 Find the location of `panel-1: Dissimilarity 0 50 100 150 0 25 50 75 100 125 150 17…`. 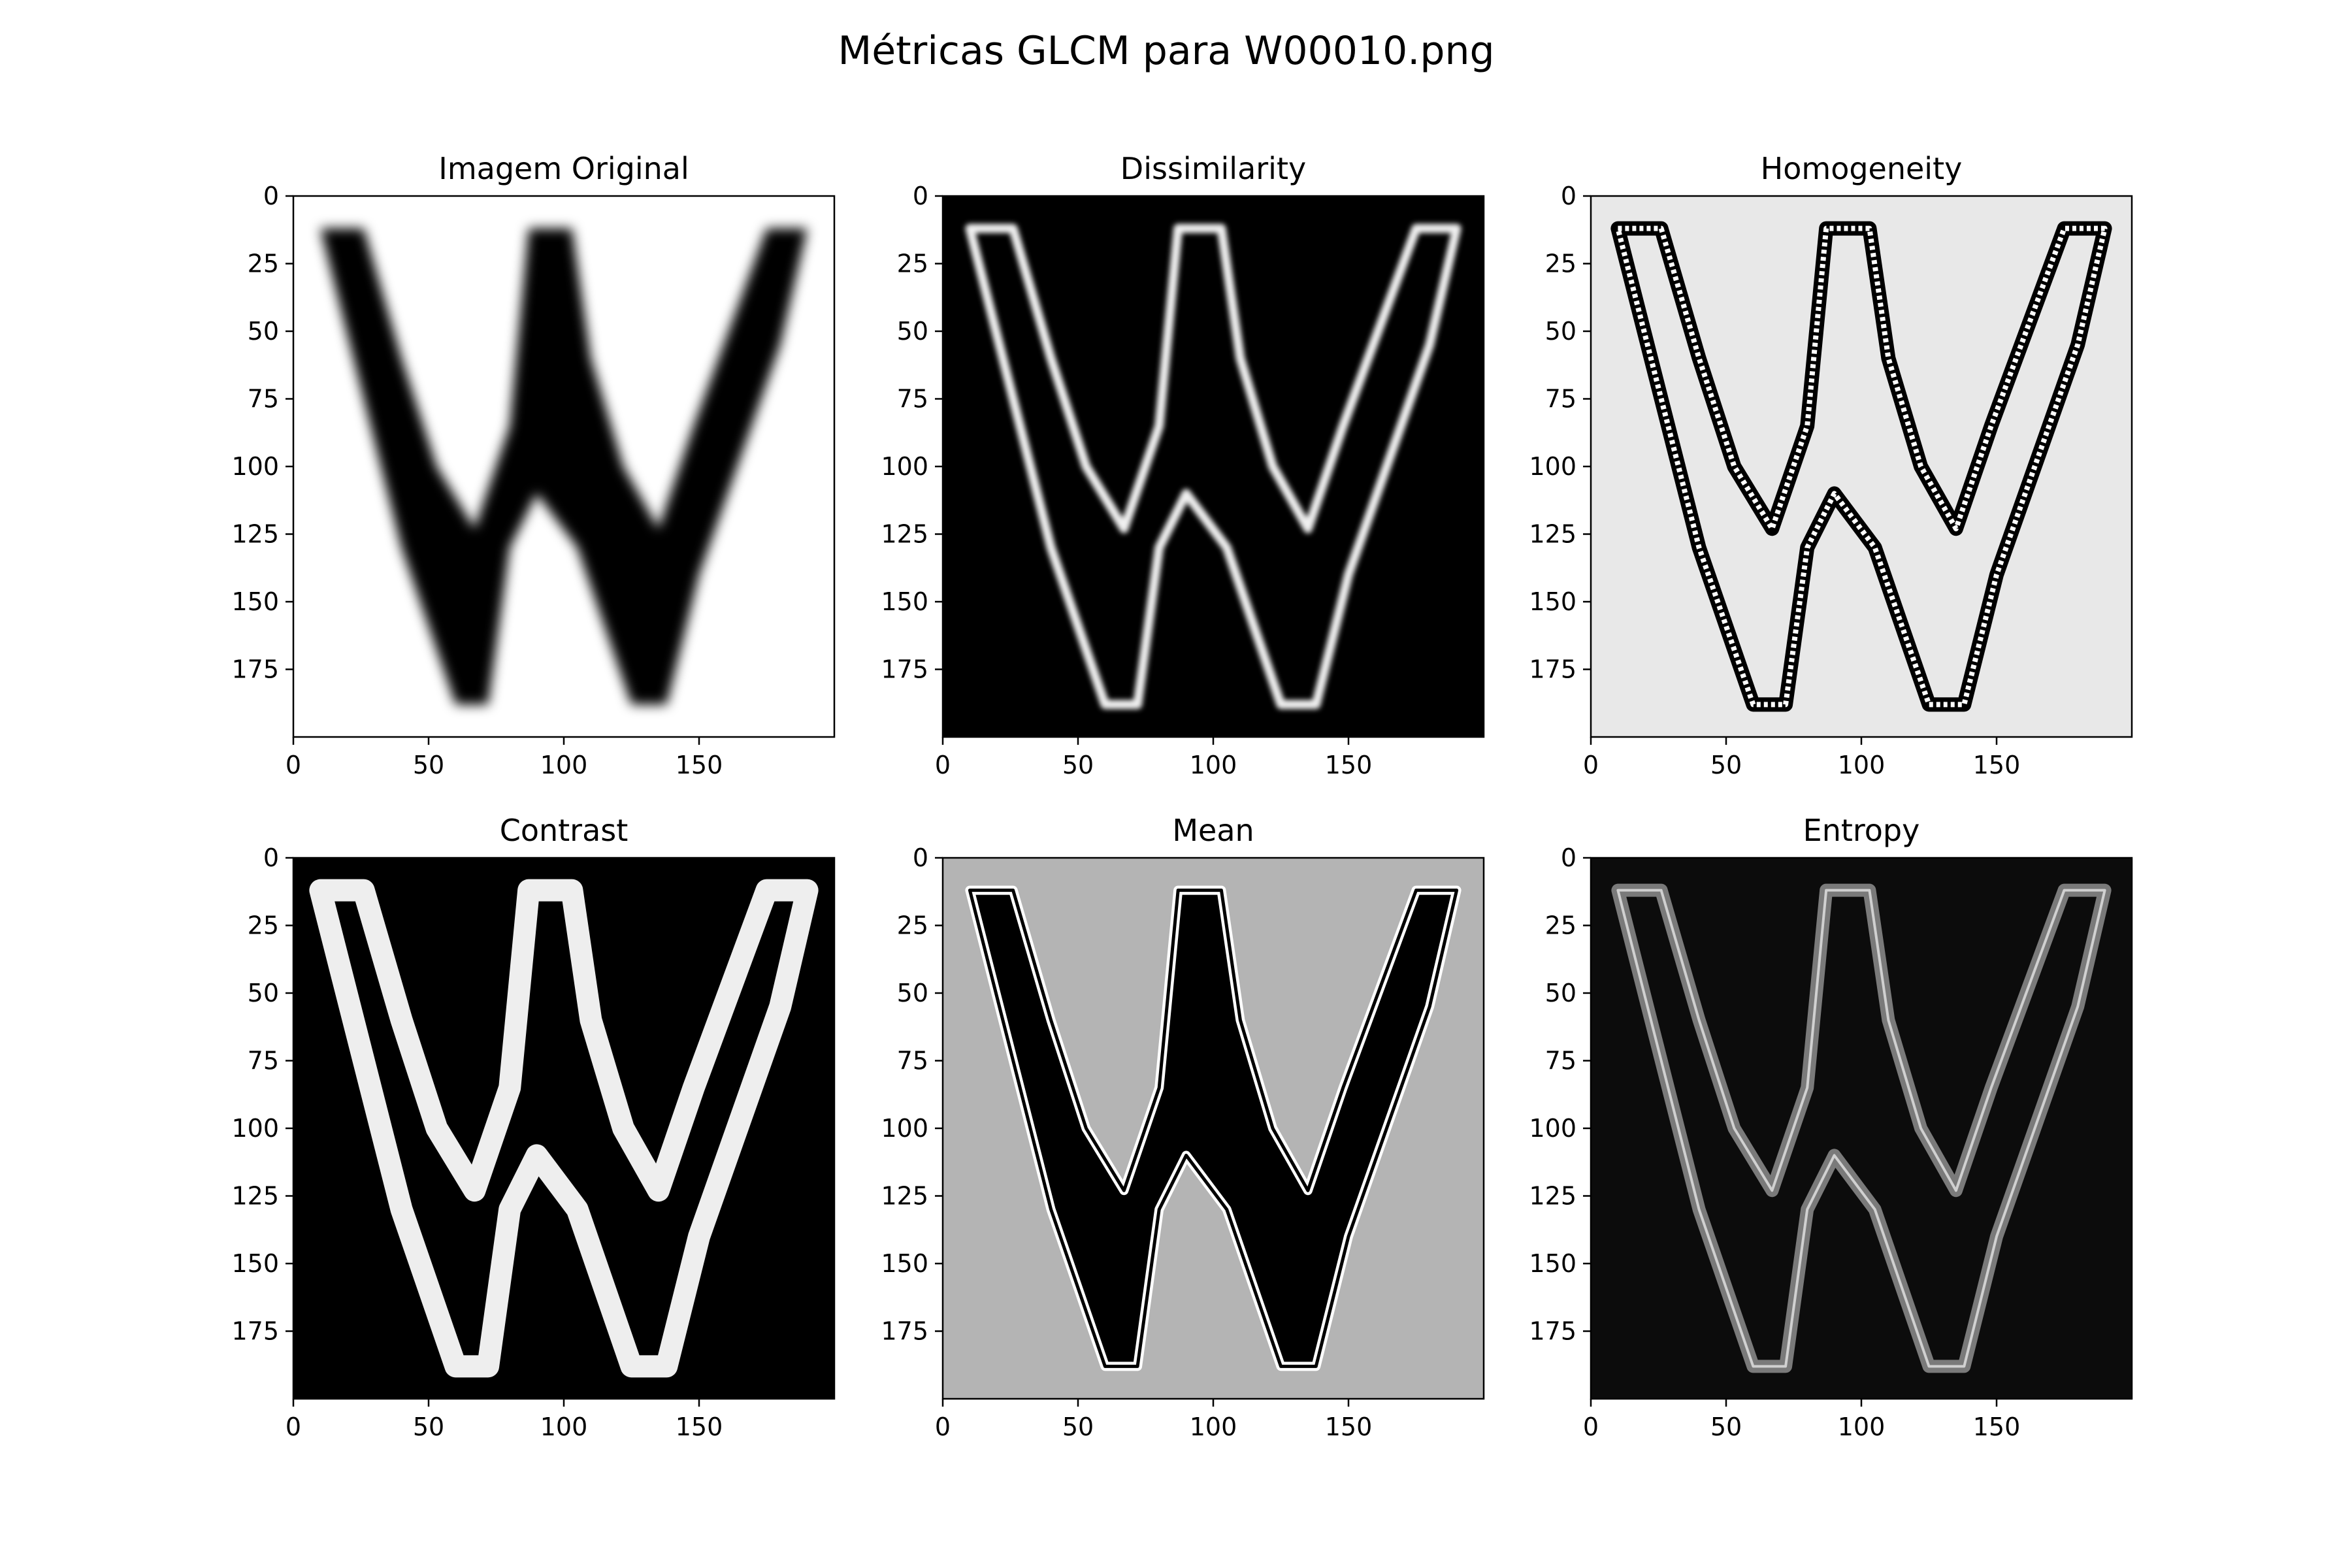

panel-1: Dissimilarity 0 50 100 150 0 25 50 75 100 125 150 17… is located at coordinates (1183, 465).